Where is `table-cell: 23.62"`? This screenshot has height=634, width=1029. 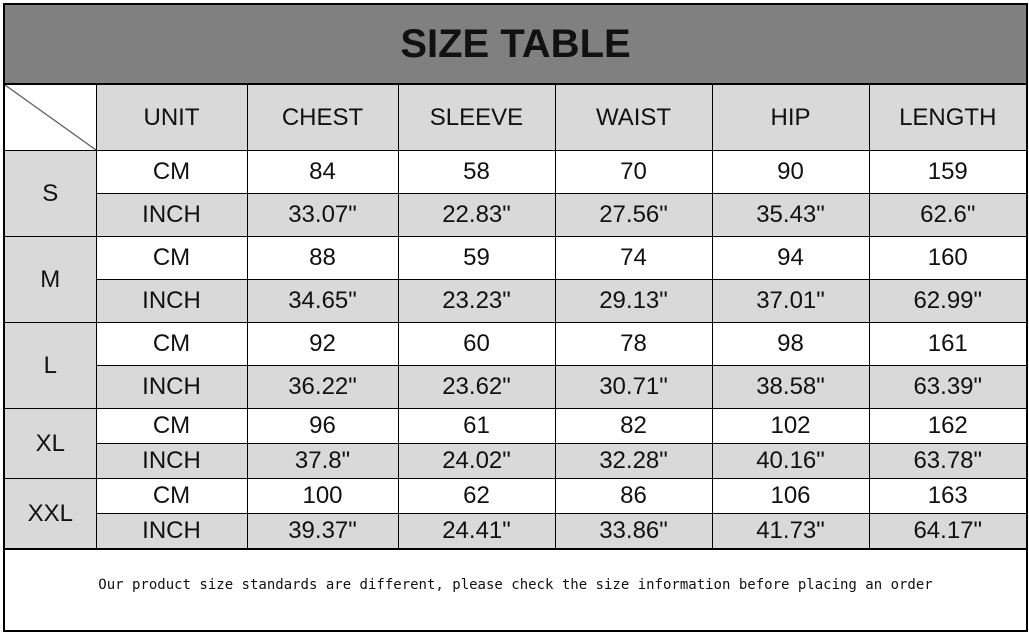
table-cell: 23.62" is located at coordinates (476, 387).